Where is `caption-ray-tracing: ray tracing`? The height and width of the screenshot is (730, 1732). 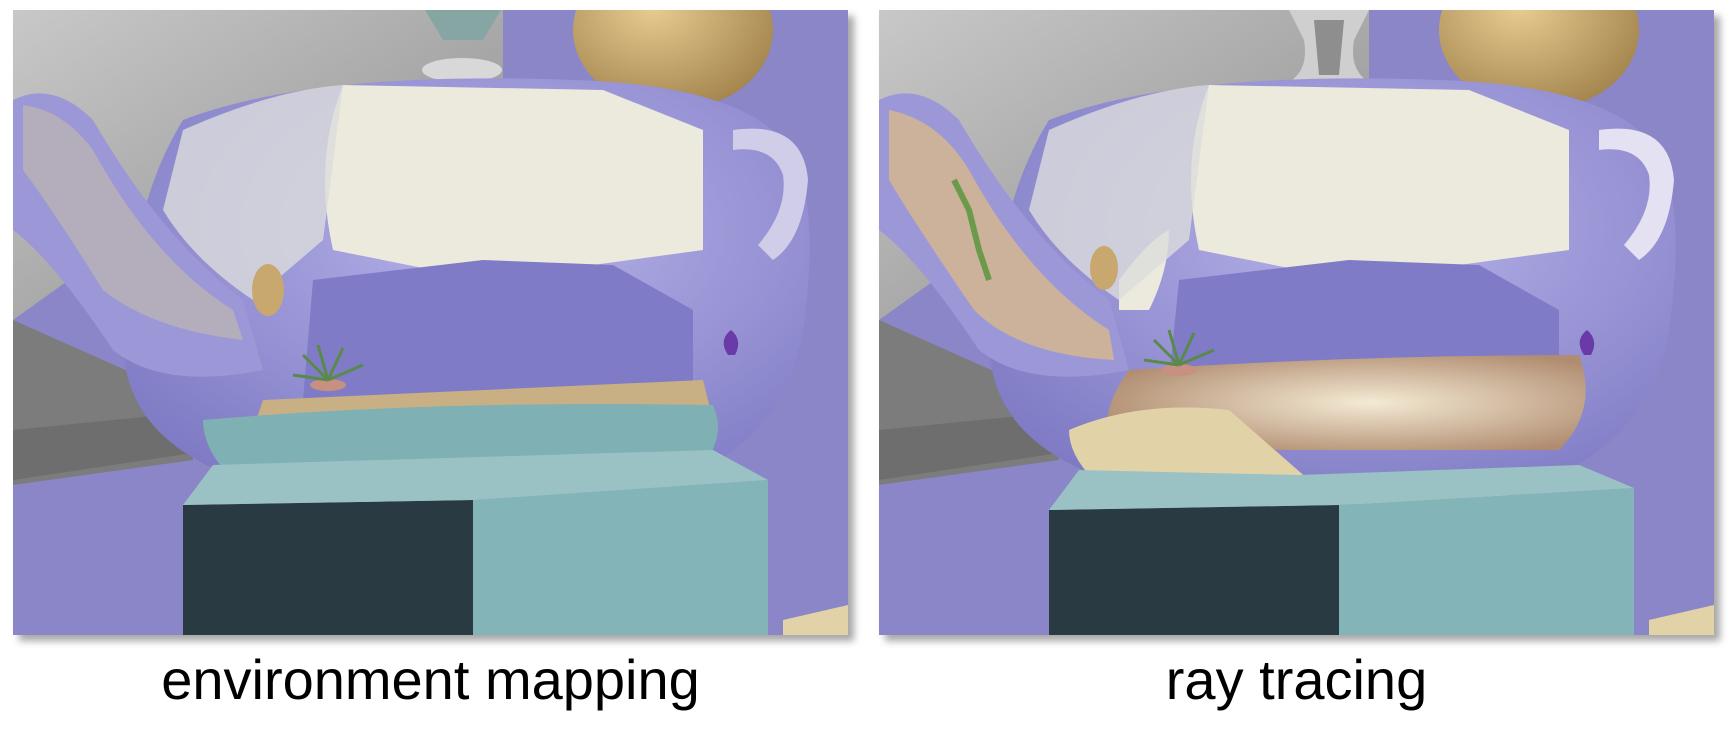 caption-ray-tracing: ray tracing is located at coordinates (1296, 679).